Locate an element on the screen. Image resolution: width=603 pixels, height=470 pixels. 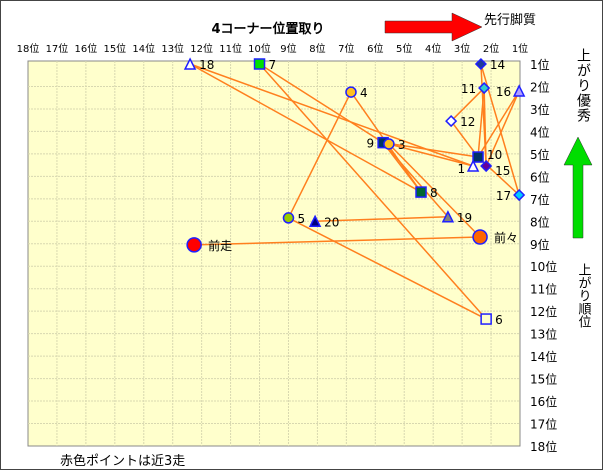
x-tick-label: 18位 is located at coordinates (28, 48).